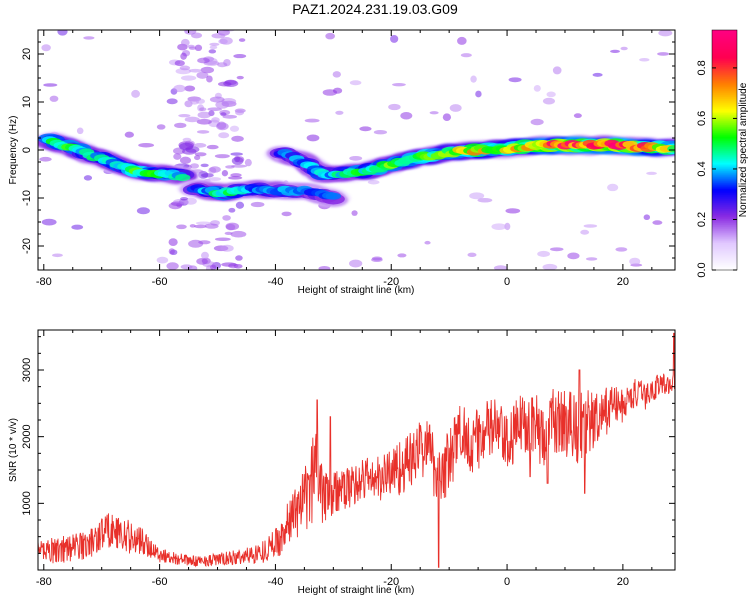 This screenshot has height=600, width=750. Describe the element at coordinates (623, 582) in the screenshot. I see `x-tick-label: 20` at that location.